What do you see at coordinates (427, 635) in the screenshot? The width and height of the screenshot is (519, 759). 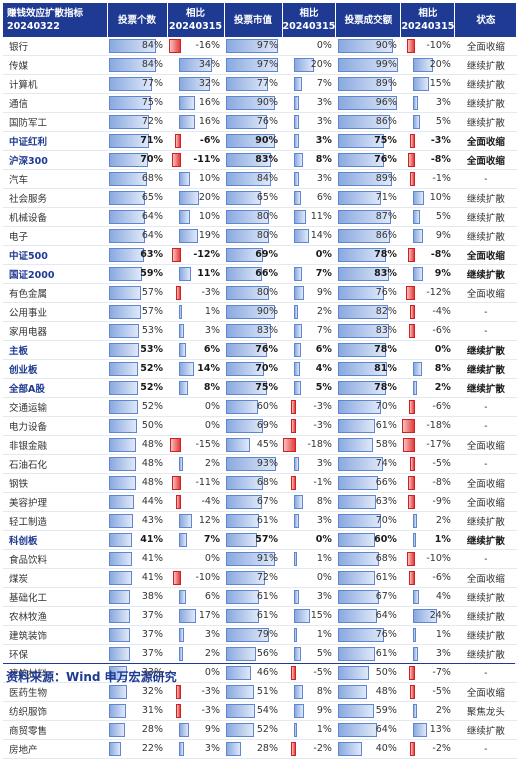 I see `amt-change-cell: 1%` at bounding box center [427, 635].